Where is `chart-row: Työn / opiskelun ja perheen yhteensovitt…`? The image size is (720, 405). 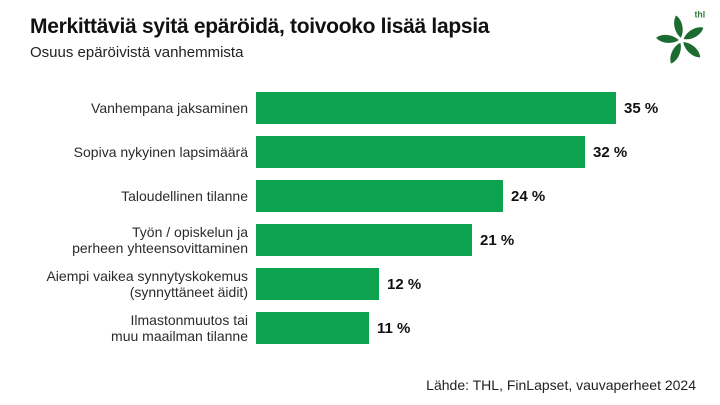
chart-row: Työn / opiskelun ja perheen yhteensovitt… is located at coordinates (365, 240).